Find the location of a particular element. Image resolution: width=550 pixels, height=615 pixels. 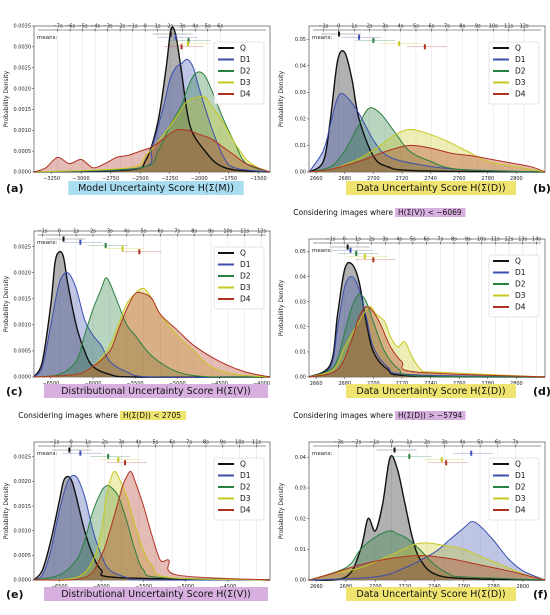

ce-line-q is located at coordinates (152, 528).